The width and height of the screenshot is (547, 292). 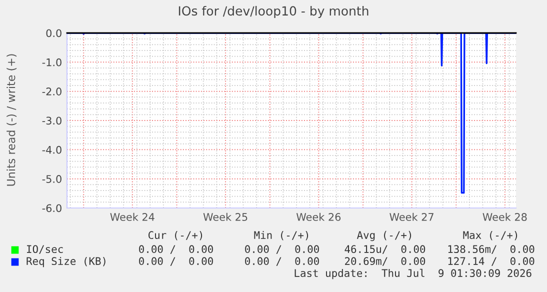 What do you see at coordinates (385, 261) in the screenshot?
I see `text: 20.69m/ 0.00` at bounding box center [385, 261].